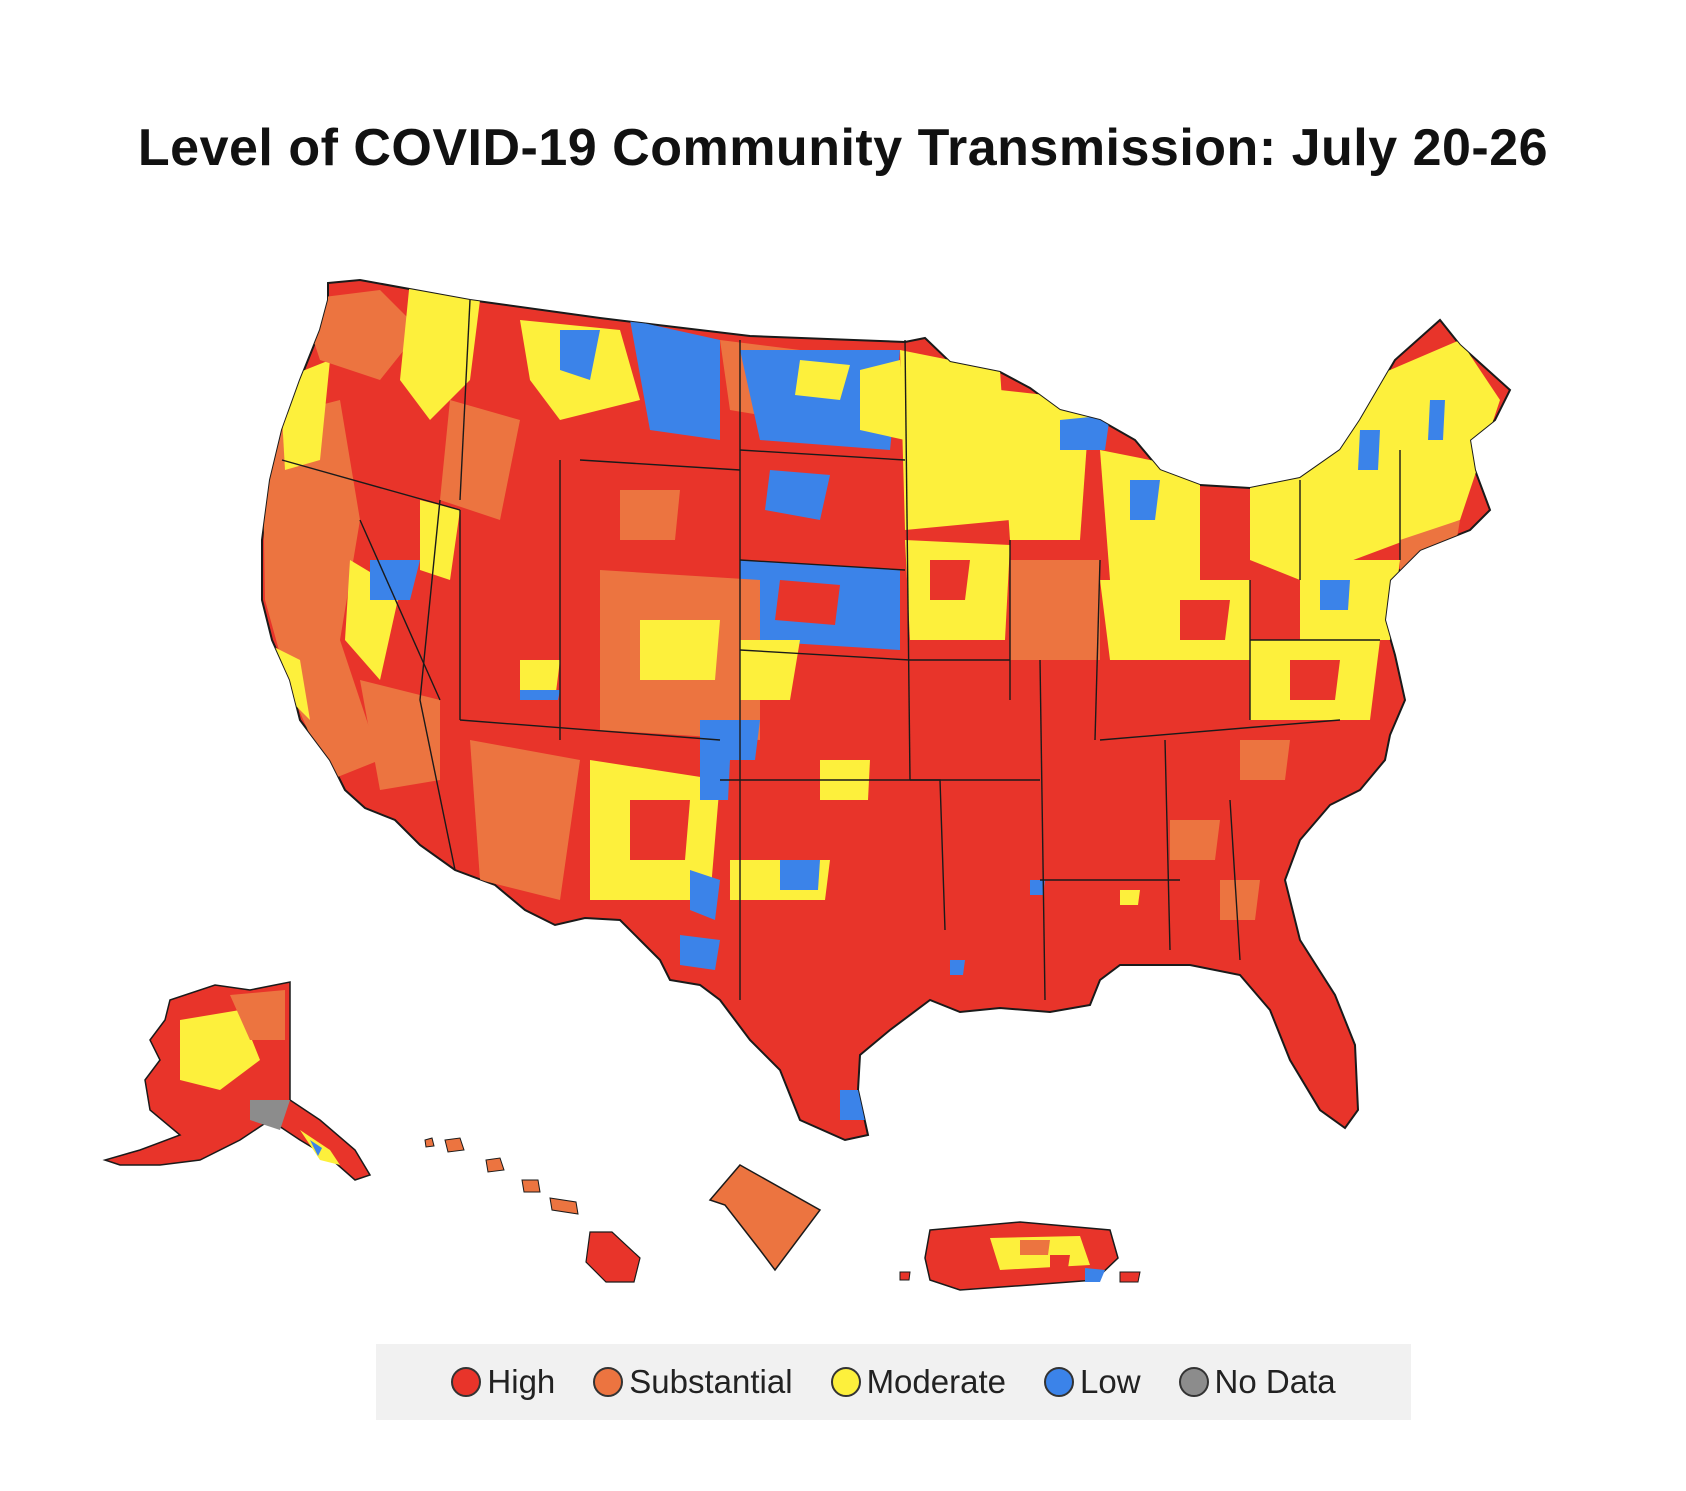 The image size is (1686, 1491). Describe the element at coordinates (237, 1081) in the screenshot. I see `alaska` at that location.